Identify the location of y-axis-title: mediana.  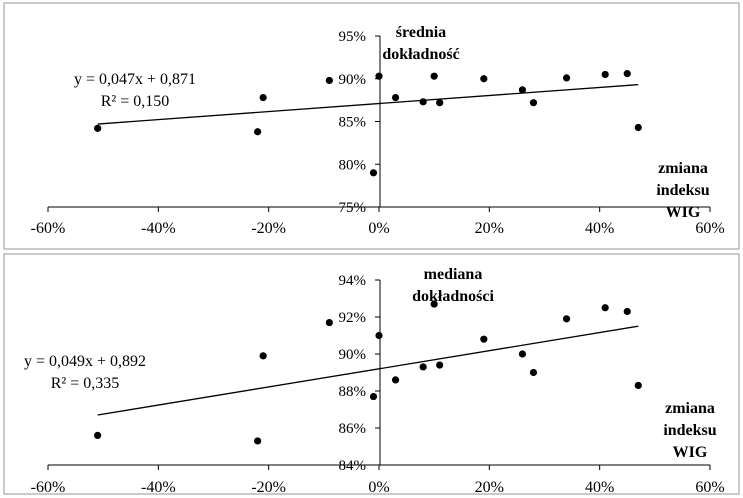
(453, 274).